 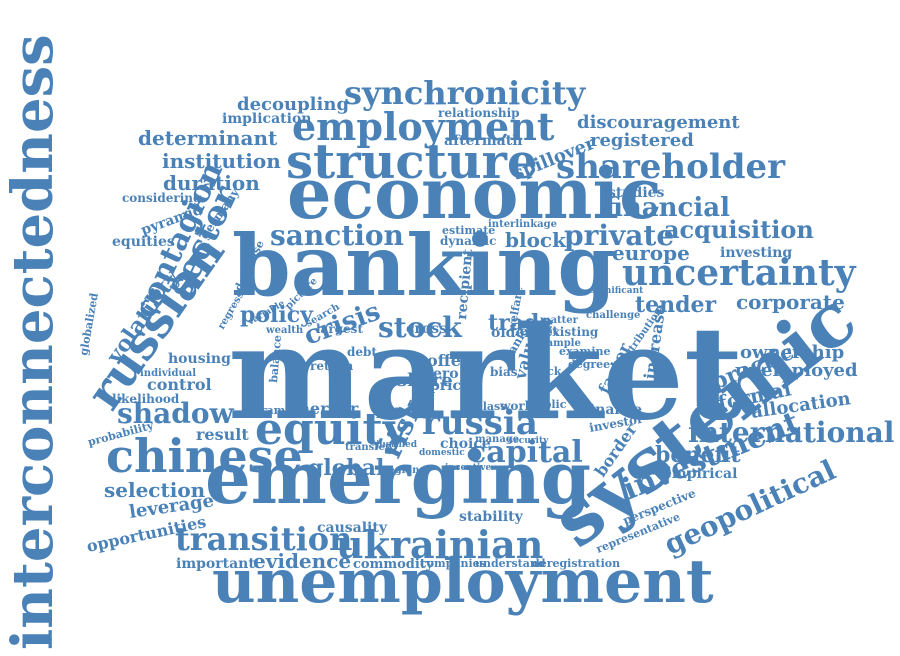 I want to click on word-world: world, so click(x=518, y=406).